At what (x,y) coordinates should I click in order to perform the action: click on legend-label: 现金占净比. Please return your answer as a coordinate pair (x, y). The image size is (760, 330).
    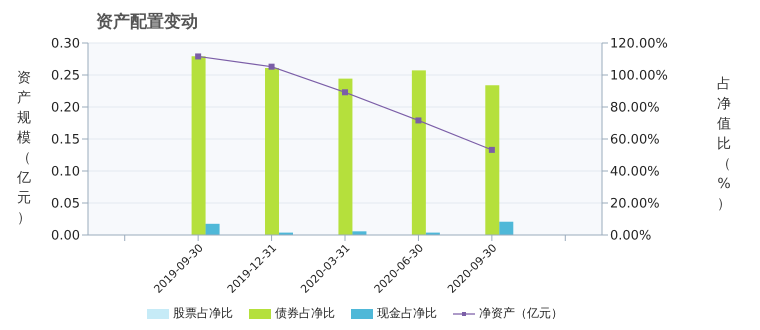
    Looking at the image, I should click on (407, 313).